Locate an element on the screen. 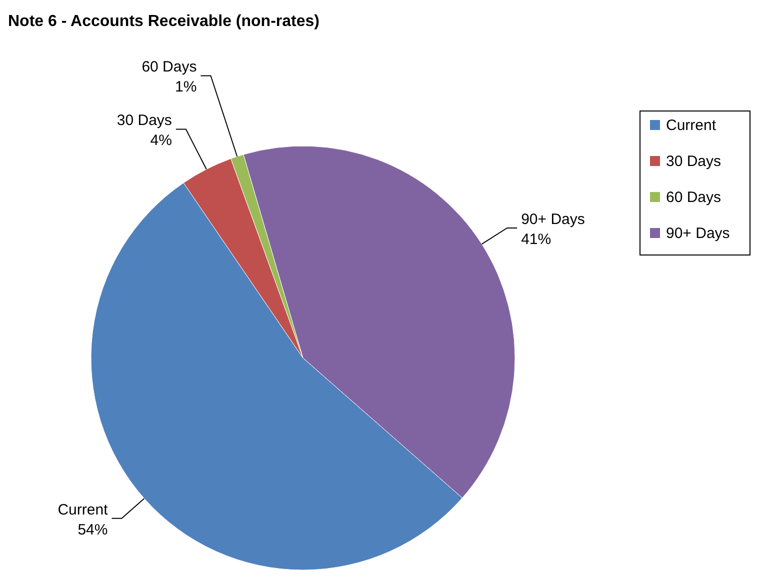 The height and width of the screenshot is (579, 760). legend-label: 60 Days is located at coordinates (694, 197).